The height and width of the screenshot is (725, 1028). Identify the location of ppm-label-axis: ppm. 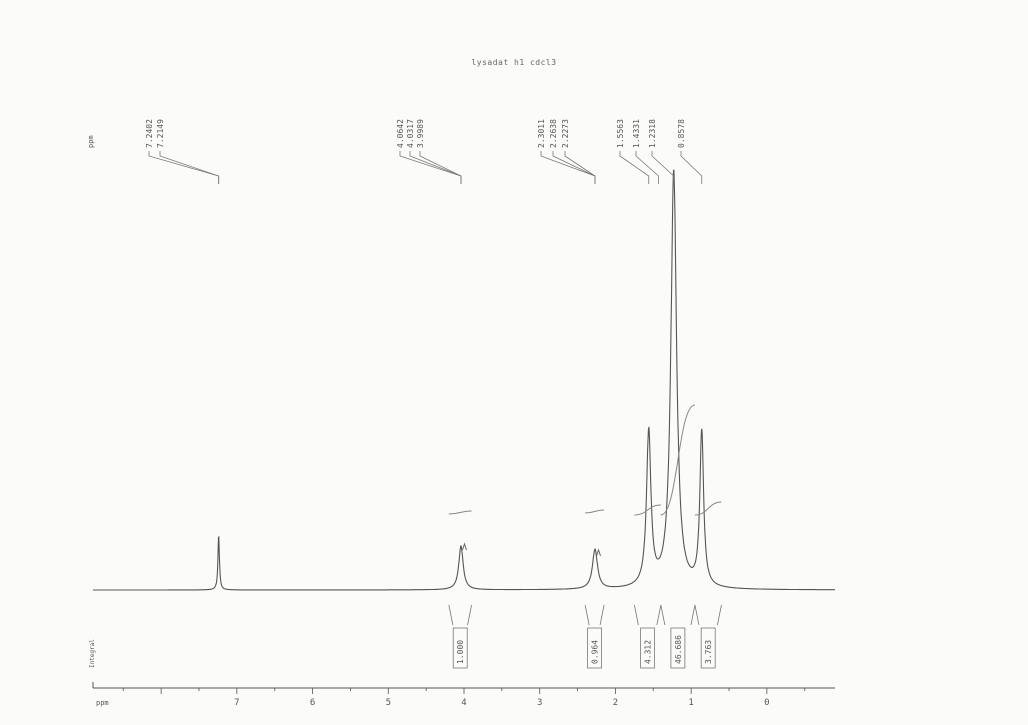
(102, 703).